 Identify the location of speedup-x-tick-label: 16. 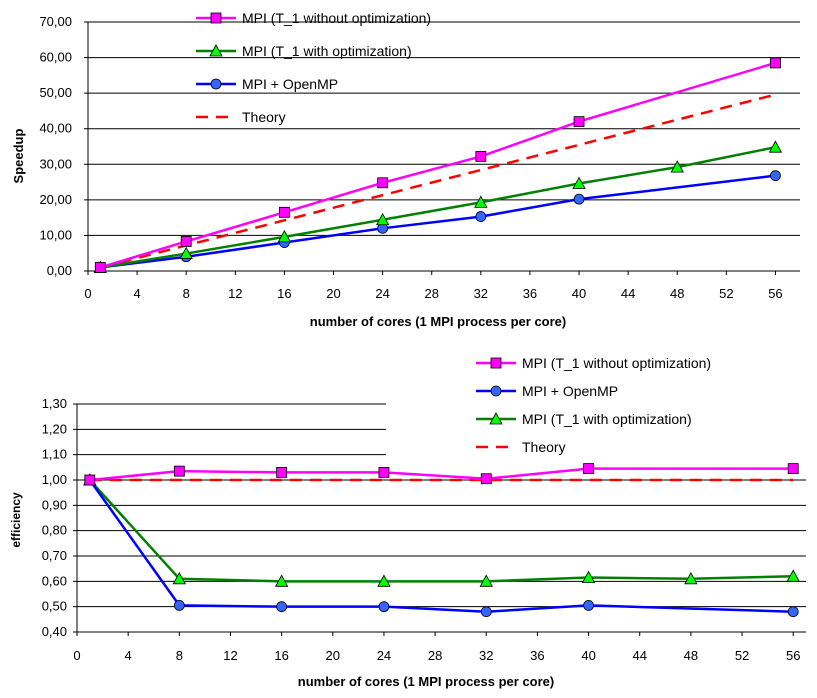
(284, 293).